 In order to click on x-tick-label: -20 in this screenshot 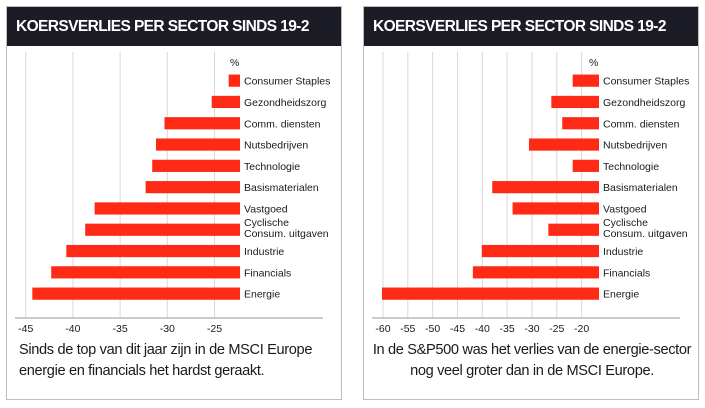, I will do `click(581, 329)`.